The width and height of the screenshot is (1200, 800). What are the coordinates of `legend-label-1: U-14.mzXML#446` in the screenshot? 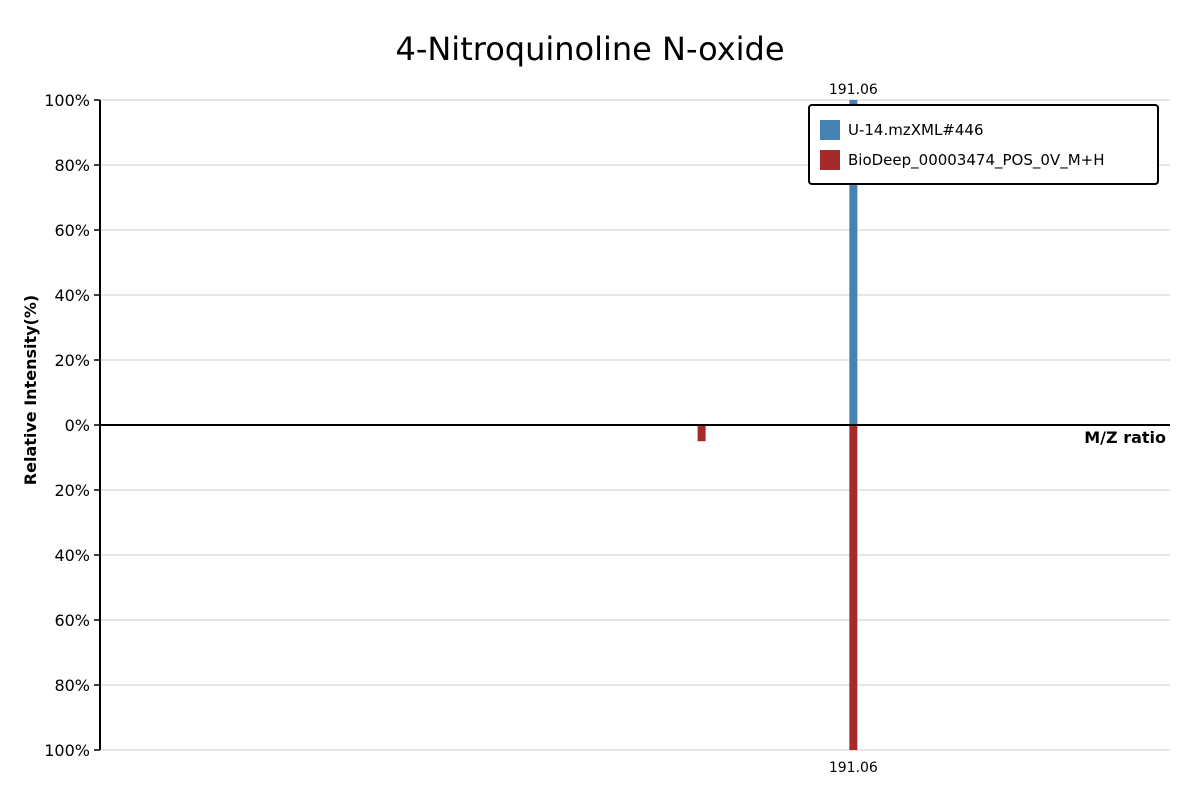 It's located at (916, 130).